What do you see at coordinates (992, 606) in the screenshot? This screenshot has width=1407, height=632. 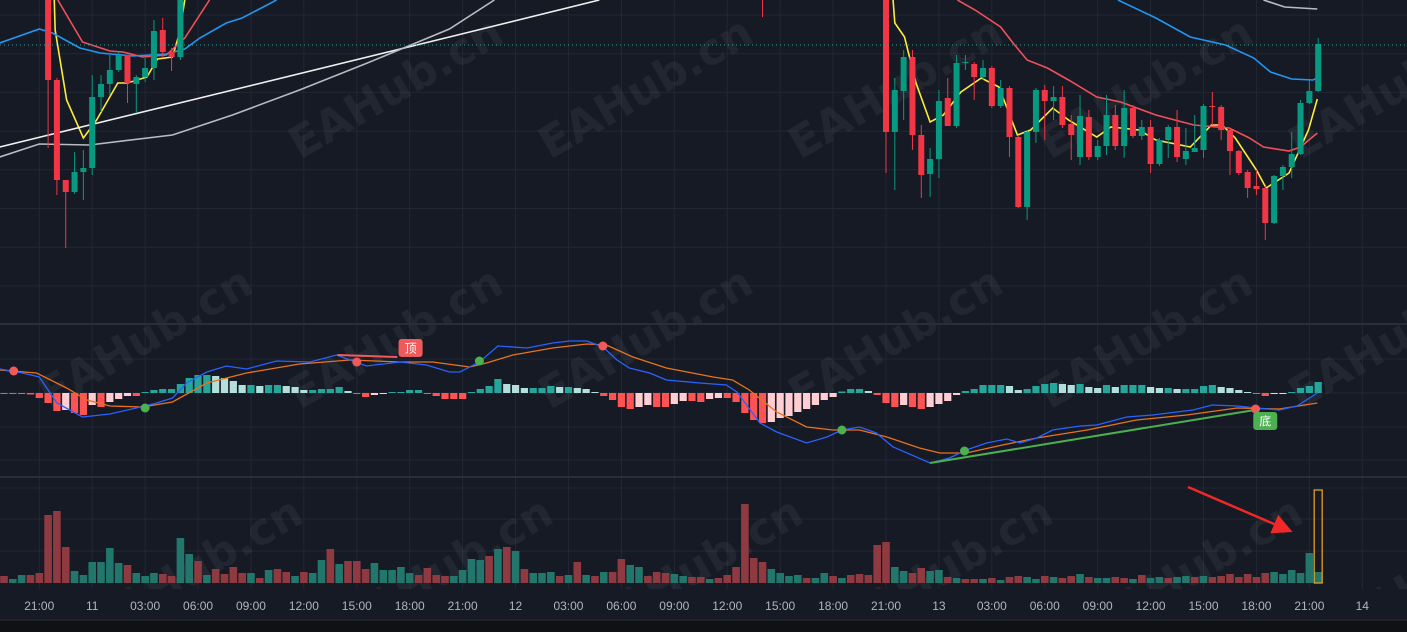 I see `time-label: 03:00` at bounding box center [992, 606].